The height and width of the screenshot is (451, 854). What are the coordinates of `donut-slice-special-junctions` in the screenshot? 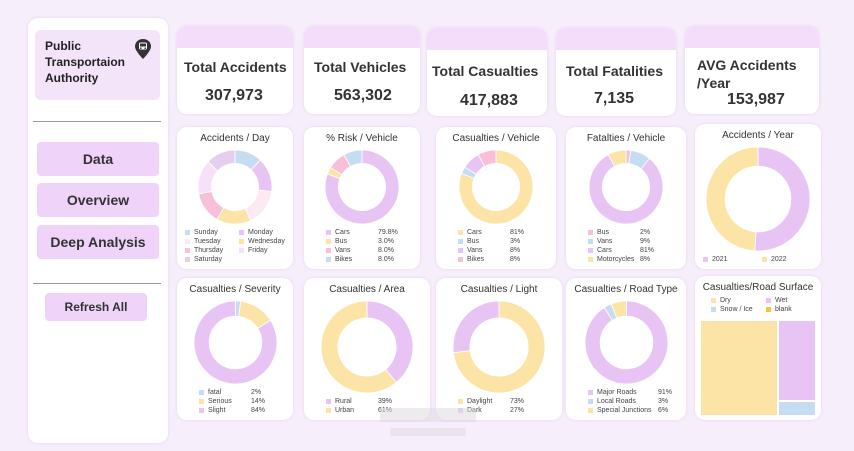 It's located at (618, 309).